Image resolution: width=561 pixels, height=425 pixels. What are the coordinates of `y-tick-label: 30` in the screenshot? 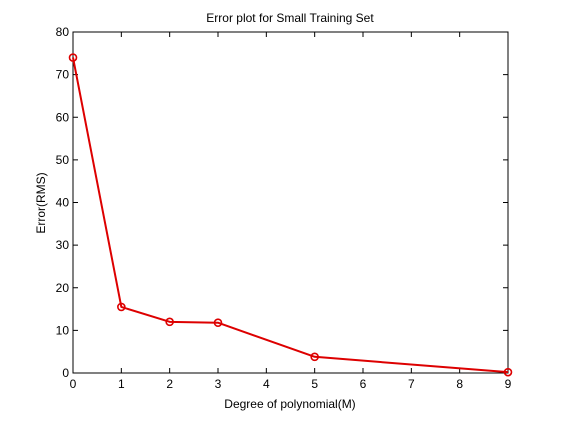 It's located at (63, 245).